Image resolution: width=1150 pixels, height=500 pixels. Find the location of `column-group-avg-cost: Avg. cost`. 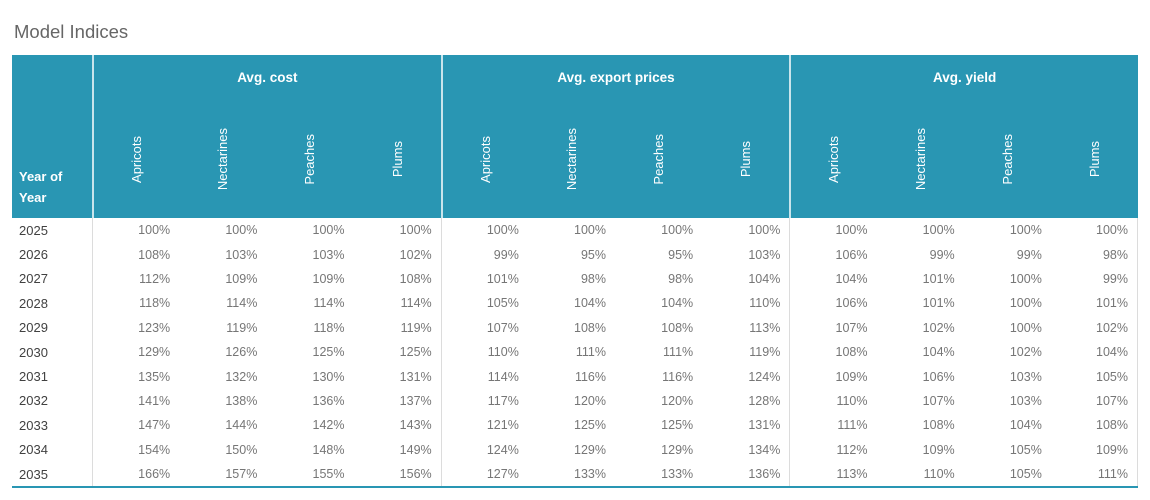

column-group-avg-cost: Avg. cost is located at coordinates (266, 77).